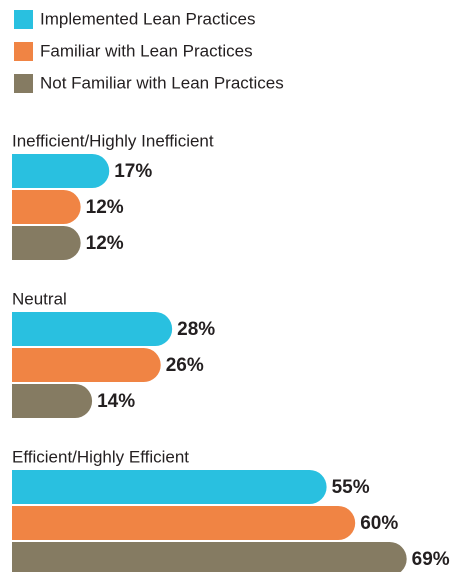 Image resolution: width=465 pixels, height=572 pixels. Describe the element at coordinates (146, 50) in the screenshot. I see `legend-label: Familiar with Lean Practices` at that location.